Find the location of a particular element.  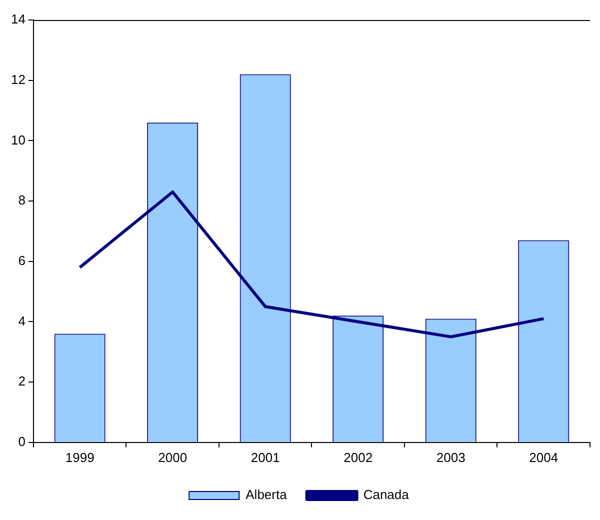

y-tick-label: 8 is located at coordinates (22, 200).